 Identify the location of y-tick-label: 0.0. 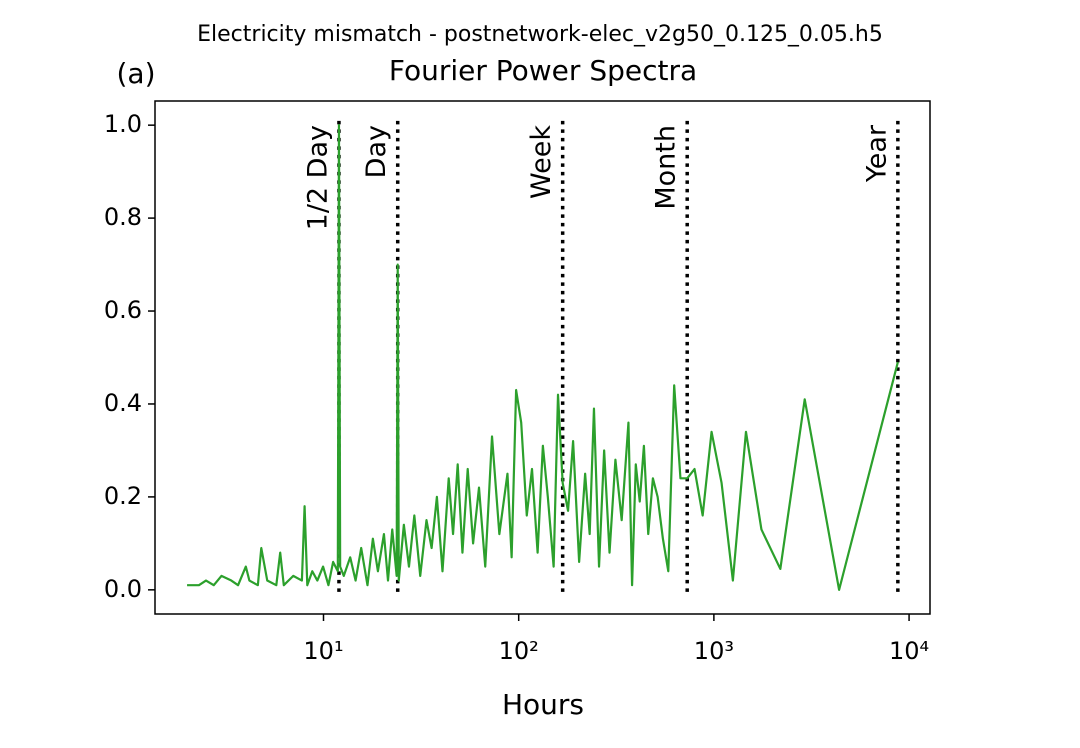
(123, 589).